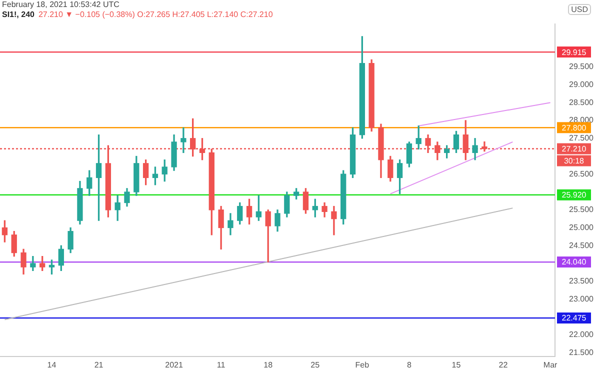 Image resolution: width=597 pixels, height=374 pixels. What do you see at coordinates (574, 262) in the screenshot?
I see `ref-line-label: 24.040` at bounding box center [574, 262].